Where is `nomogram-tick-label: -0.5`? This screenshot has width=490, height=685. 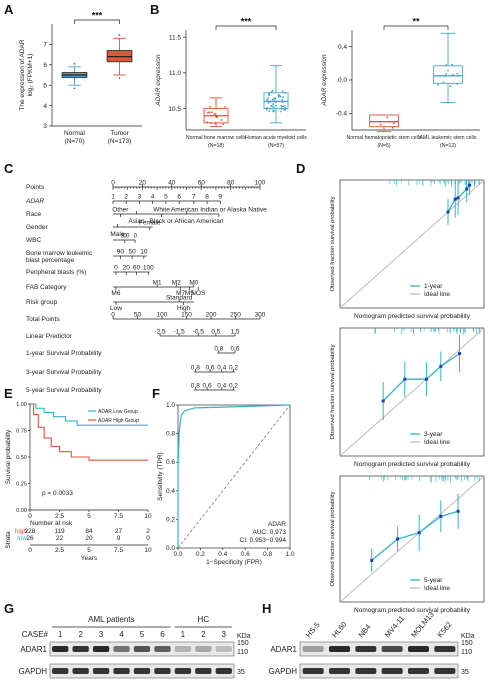 nomogram-tick-label: -0.5 is located at coordinates (199, 332).